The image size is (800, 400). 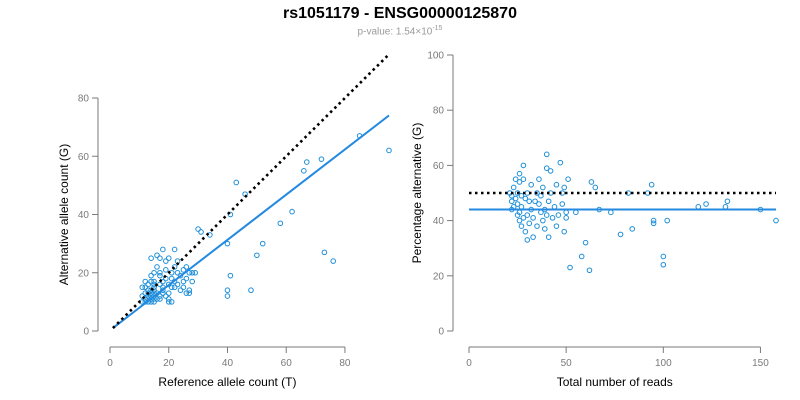 I want to click on y-axis-label-right: Percentage alternative (G), so click(x=417, y=193).